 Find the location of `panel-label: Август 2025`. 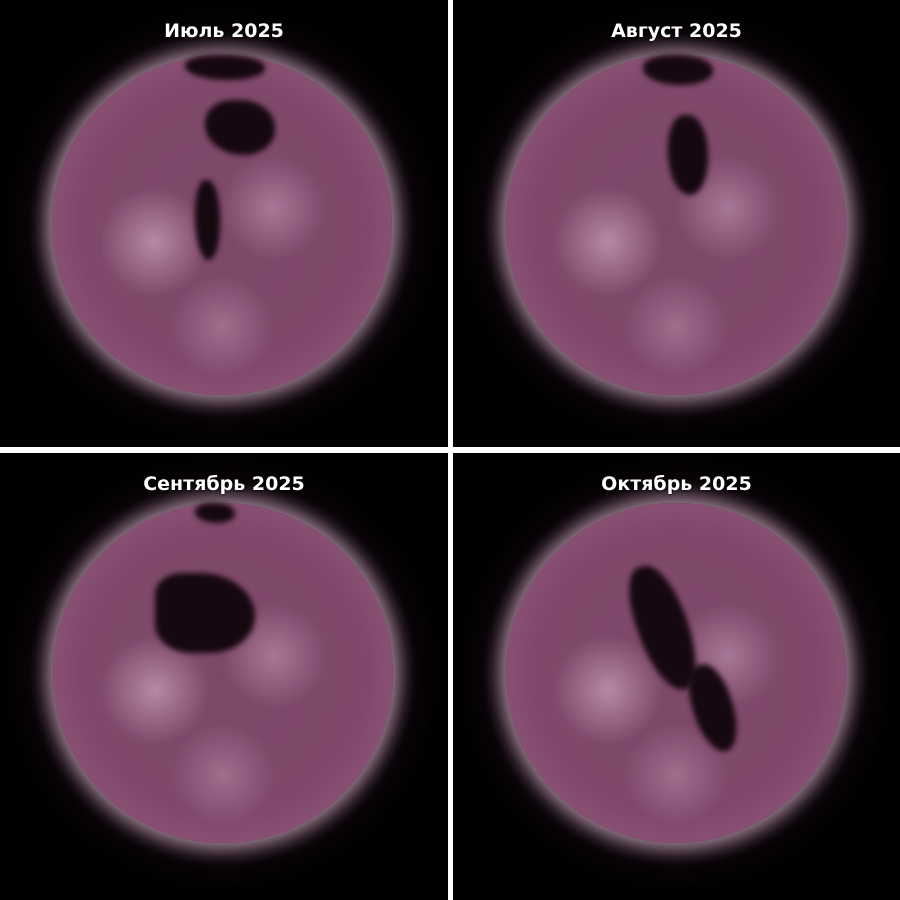

panel-label: Август 2025 is located at coordinates (676, 31).